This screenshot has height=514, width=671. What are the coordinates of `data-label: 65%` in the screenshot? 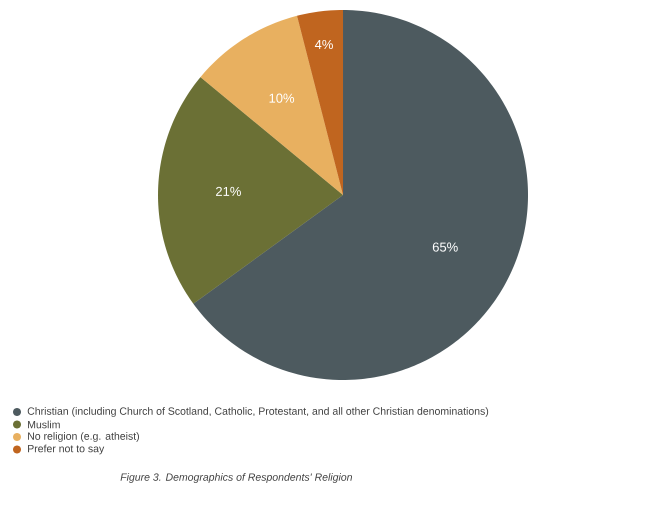 It's located at (445, 247).